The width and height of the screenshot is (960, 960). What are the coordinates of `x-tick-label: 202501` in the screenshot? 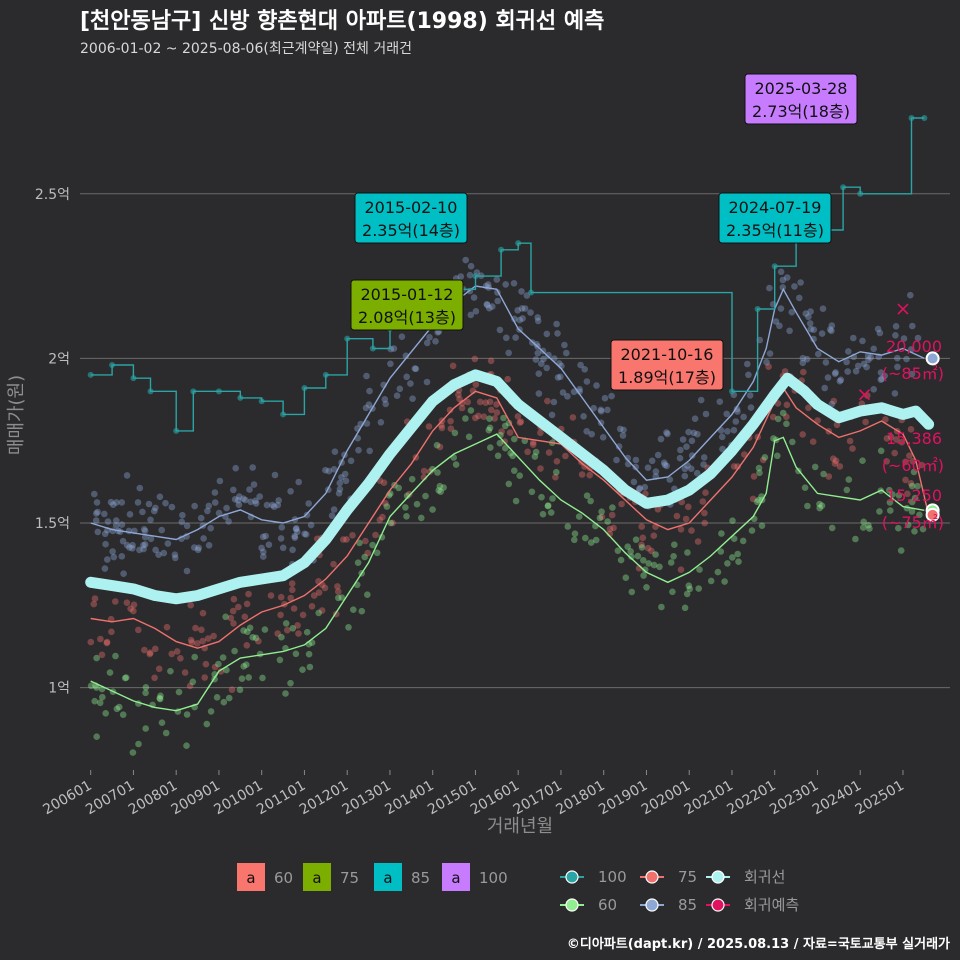 It's located at (880, 798).